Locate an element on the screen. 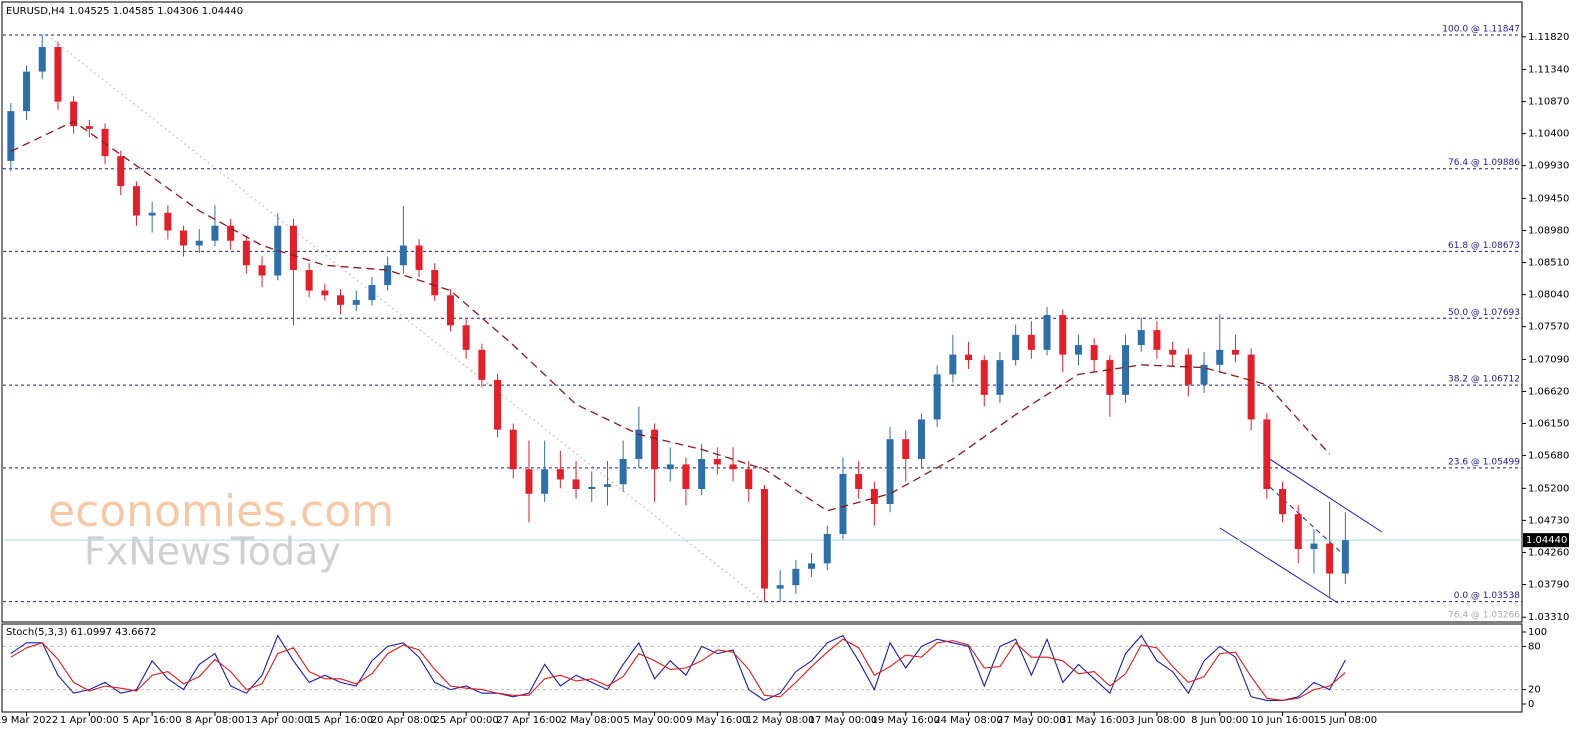 This screenshot has height=747, width=1596. x-tick-label: 17 May 00:00 is located at coordinates (843, 720).